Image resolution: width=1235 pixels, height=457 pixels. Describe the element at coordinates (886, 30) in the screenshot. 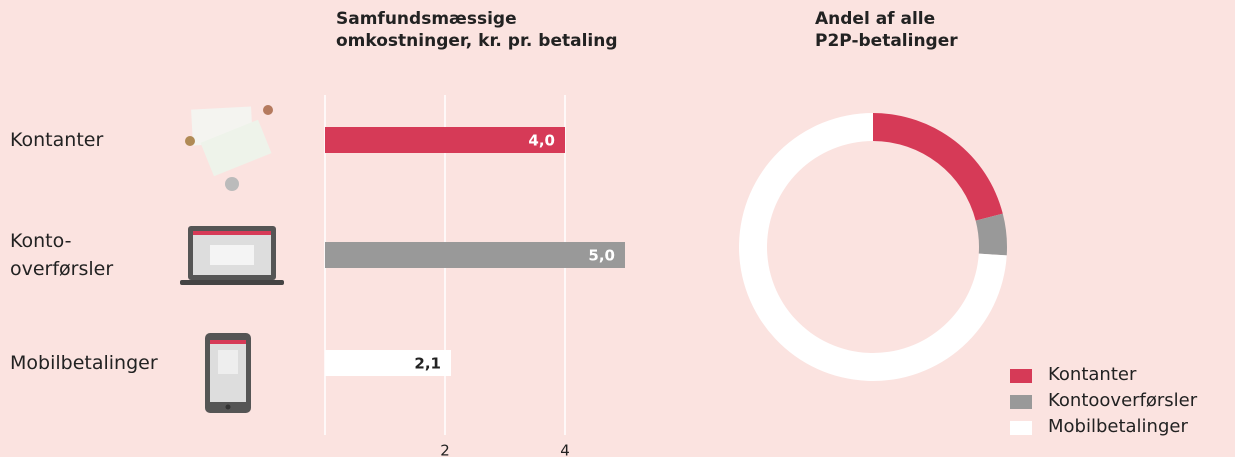

I see `chart-title: Andel af alle P2P-betalinger` at that location.